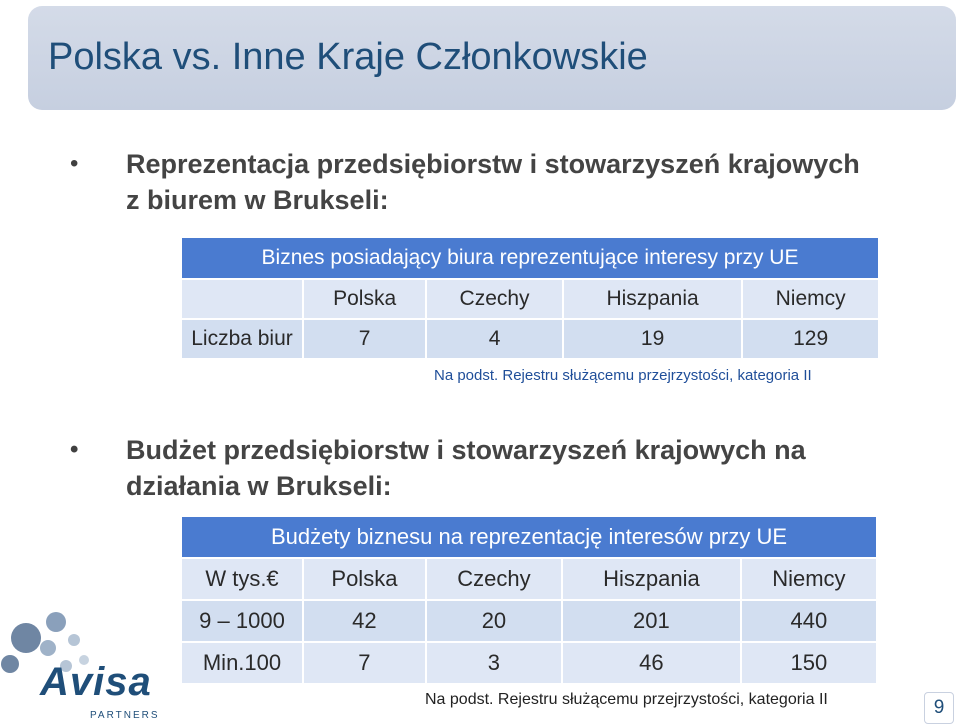 The image size is (960, 726). What do you see at coordinates (364, 621) in the screenshot?
I see `table-cell: 42` at bounding box center [364, 621].